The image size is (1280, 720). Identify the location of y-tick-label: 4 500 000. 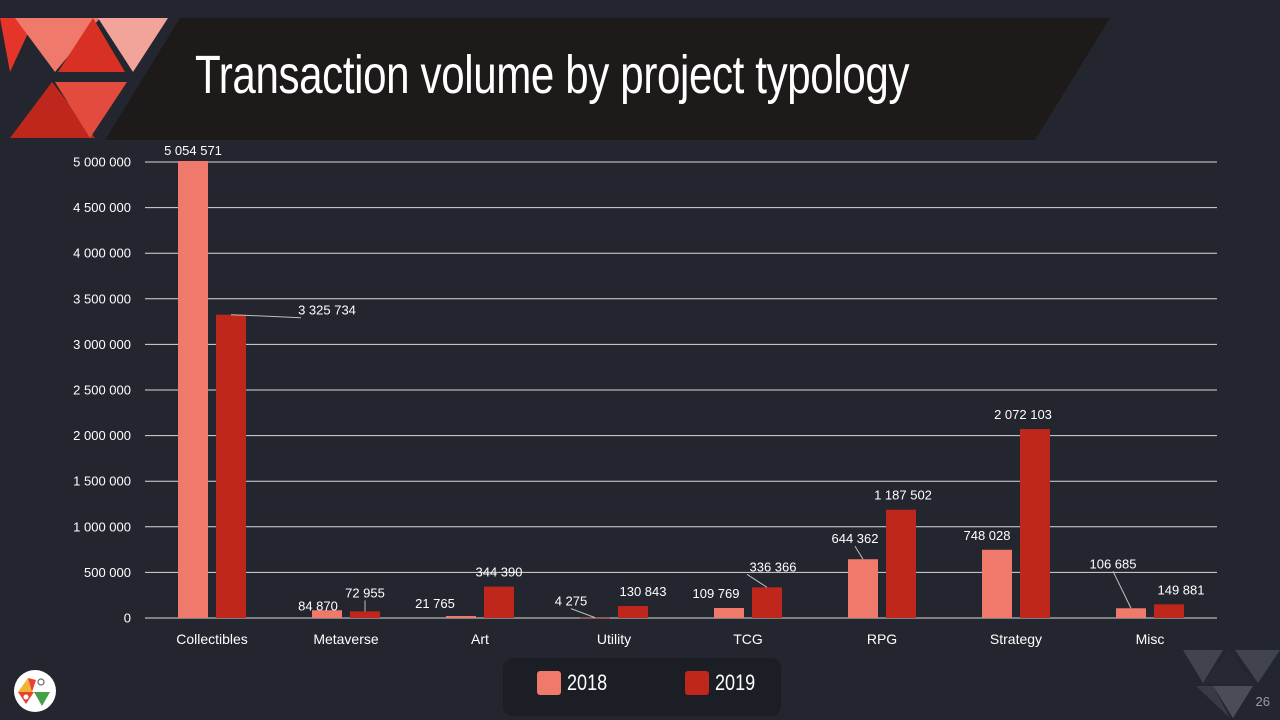
(102, 207).